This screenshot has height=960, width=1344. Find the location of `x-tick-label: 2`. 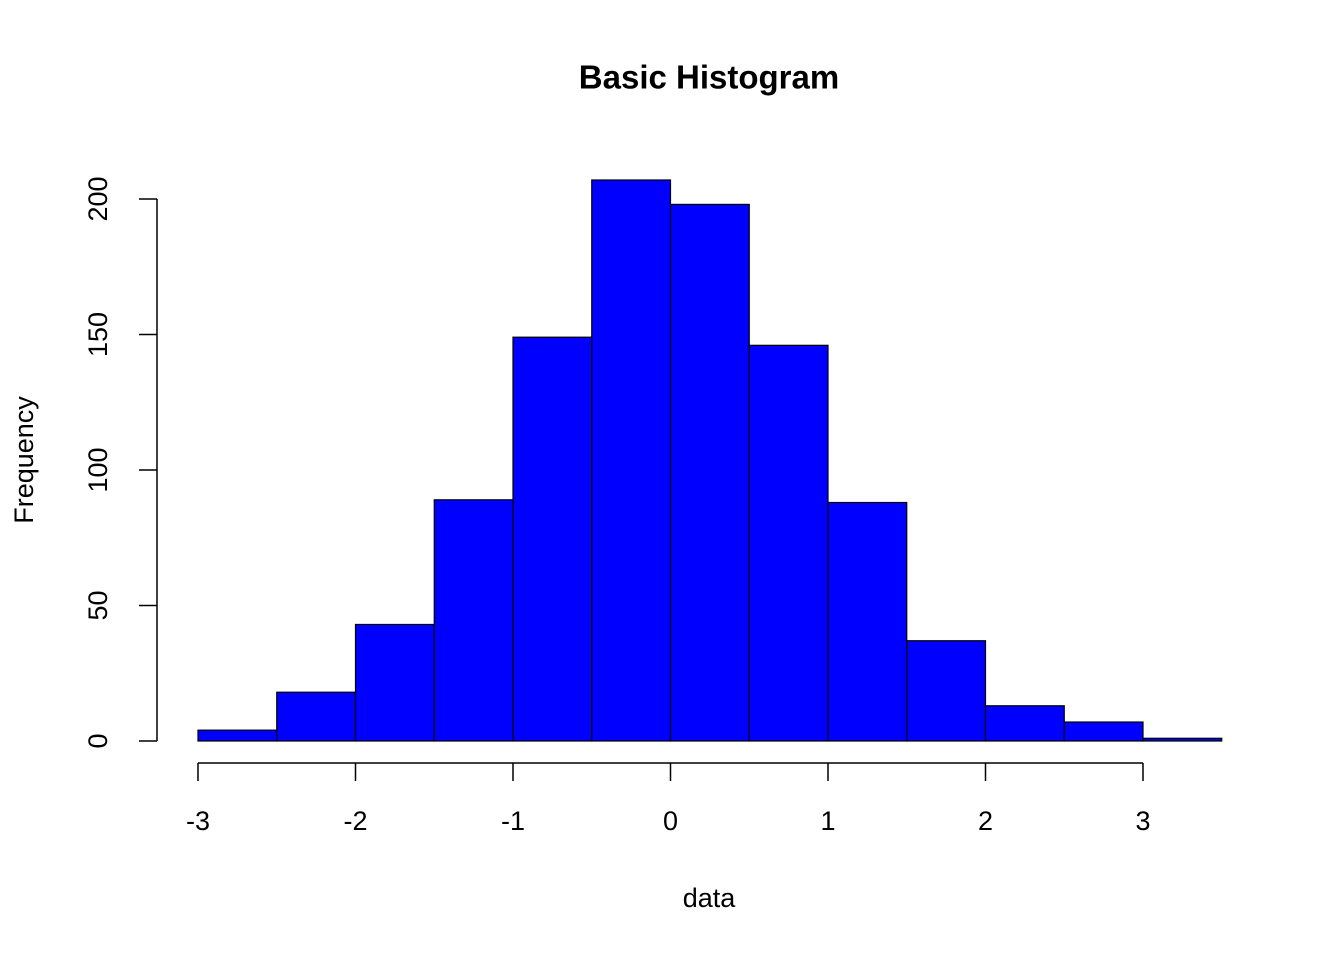

x-tick-label: 2 is located at coordinates (985, 821).